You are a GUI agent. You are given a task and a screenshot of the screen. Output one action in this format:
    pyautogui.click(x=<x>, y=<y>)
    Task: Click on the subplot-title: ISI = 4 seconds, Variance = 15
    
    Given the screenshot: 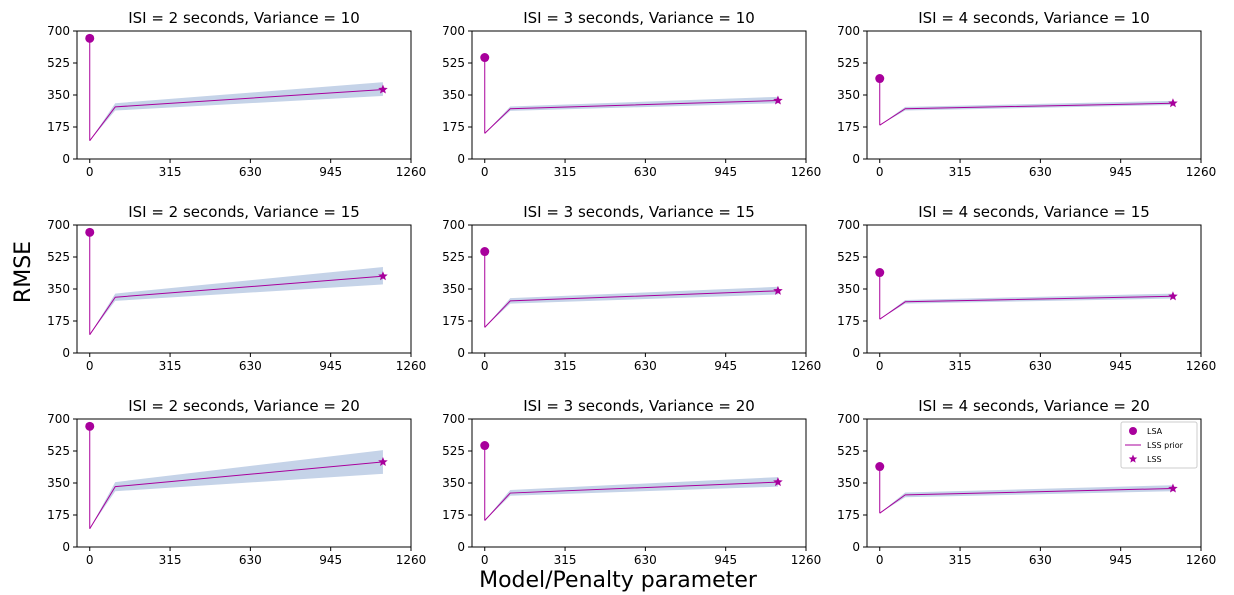 What is the action you would take?
    pyautogui.click(x=1034, y=212)
    